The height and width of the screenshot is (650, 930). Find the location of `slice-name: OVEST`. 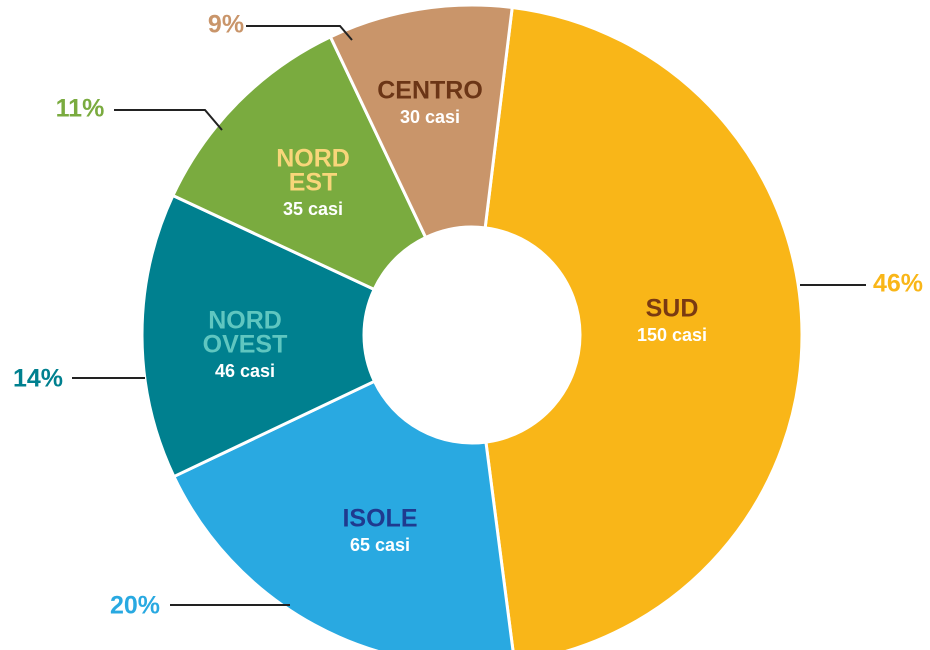

slice-name: OVEST is located at coordinates (245, 345).